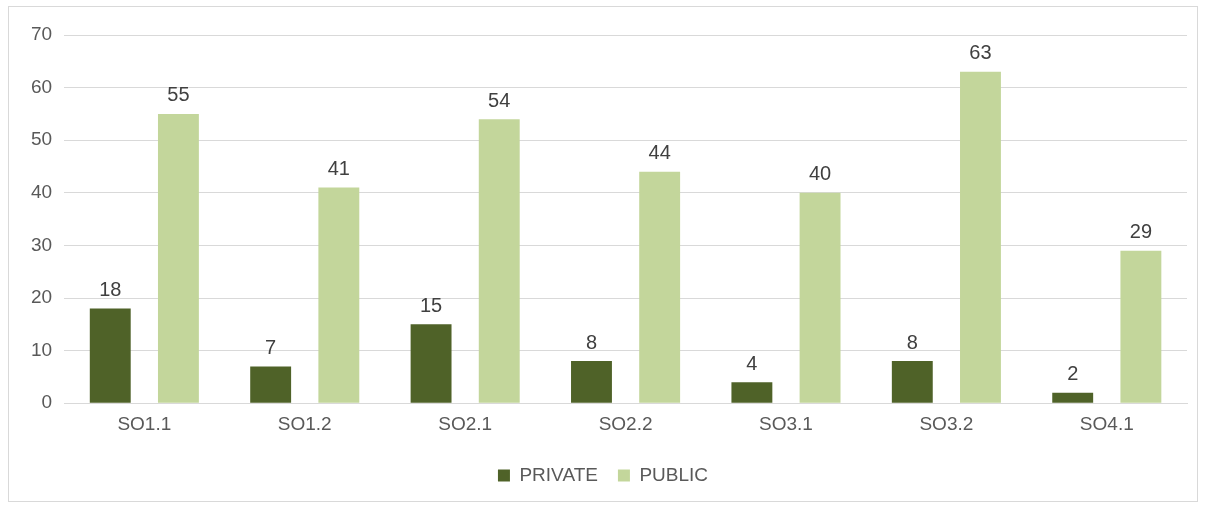 Image resolution: width=1205 pixels, height=508 pixels. Describe the element at coordinates (1141, 231) in the screenshot. I see `data-label: 29` at that location.